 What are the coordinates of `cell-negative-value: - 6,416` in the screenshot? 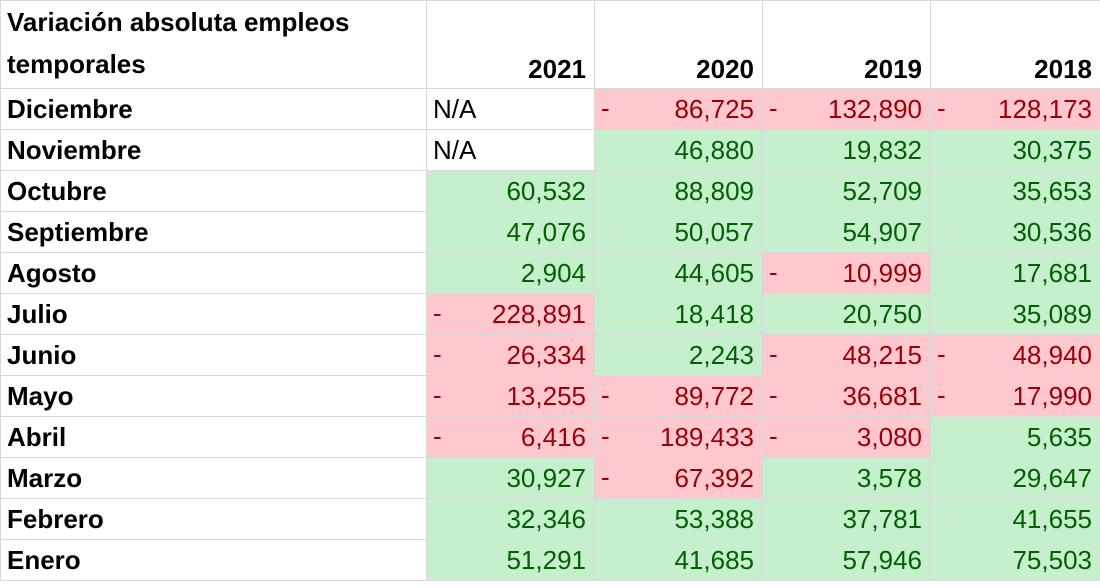 It's located at (510, 437).